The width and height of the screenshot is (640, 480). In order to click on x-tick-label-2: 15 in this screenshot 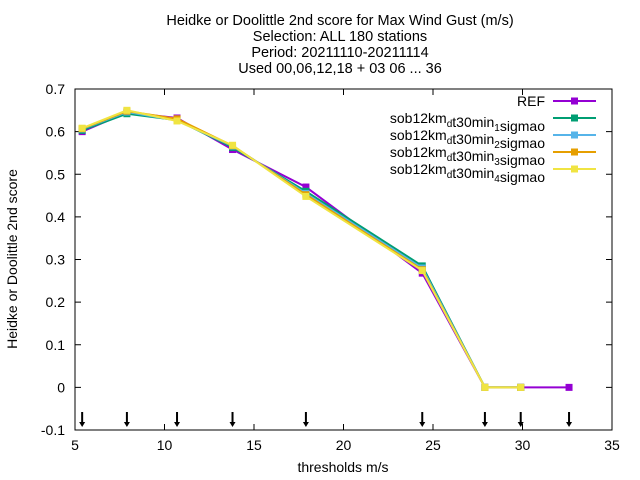, I will do `click(254, 445)`.